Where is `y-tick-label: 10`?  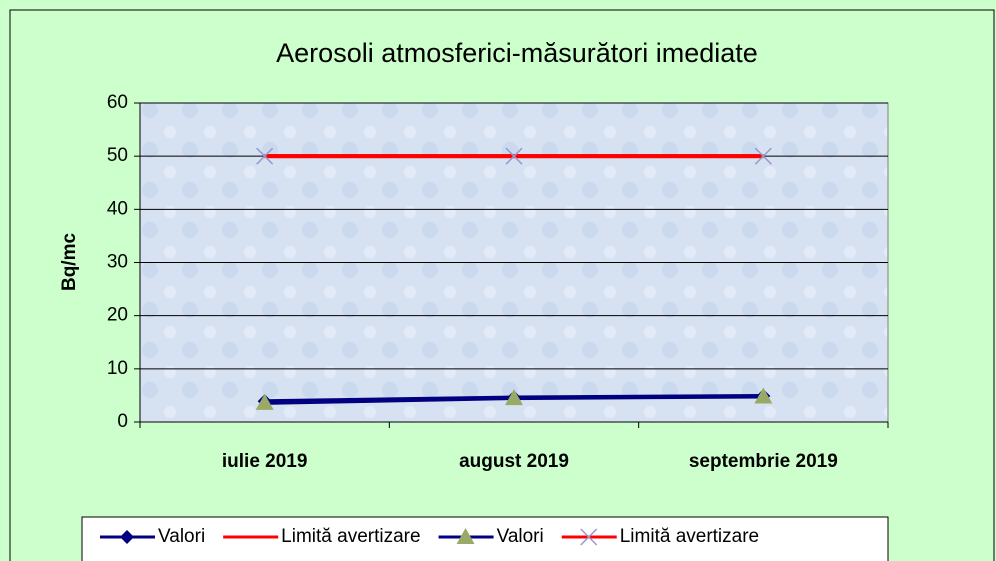 y-tick-label: 10 is located at coordinates (117, 368).